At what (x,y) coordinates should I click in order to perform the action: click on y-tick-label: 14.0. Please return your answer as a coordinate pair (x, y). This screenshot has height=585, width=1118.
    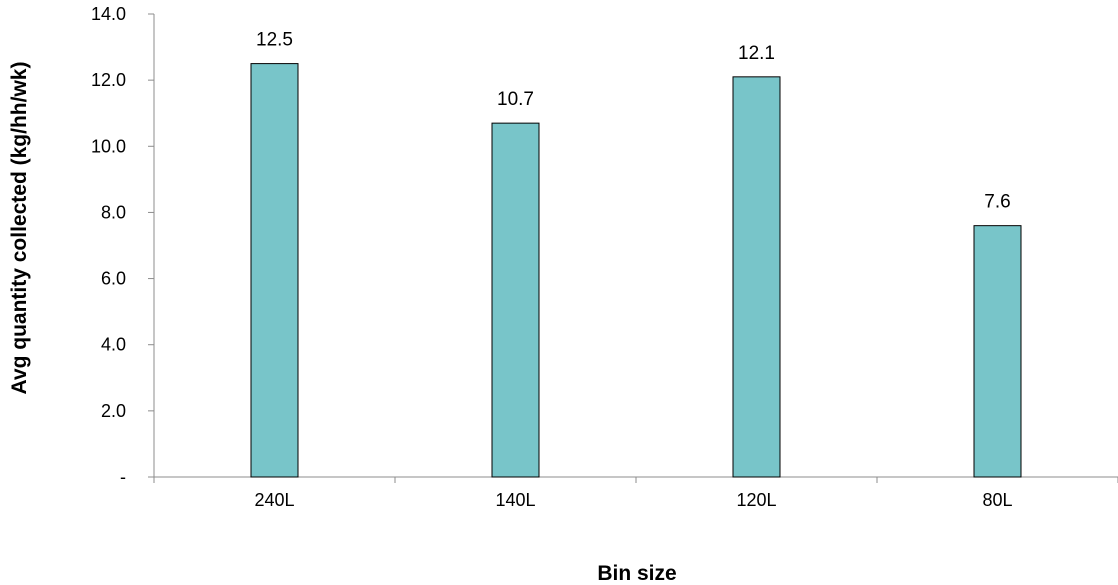
    Looking at the image, I should click on (108, 14).